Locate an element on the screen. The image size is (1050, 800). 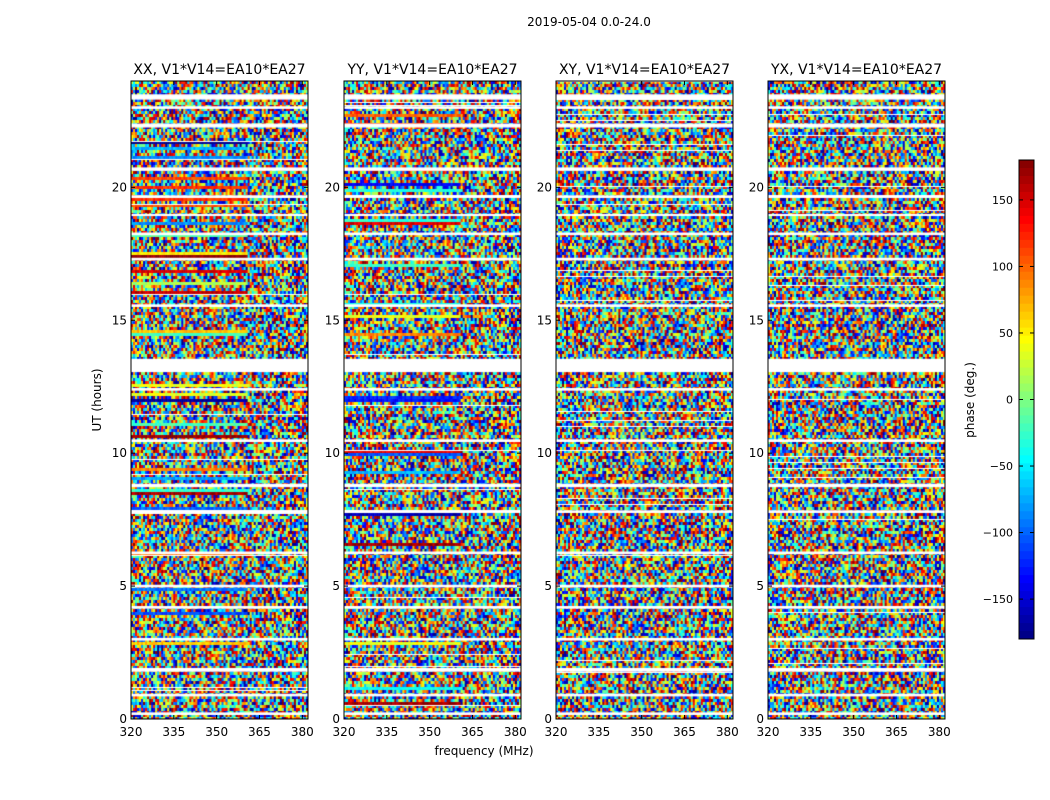
colorbar-tick-label: −100 is located at coordinates (998, 533).